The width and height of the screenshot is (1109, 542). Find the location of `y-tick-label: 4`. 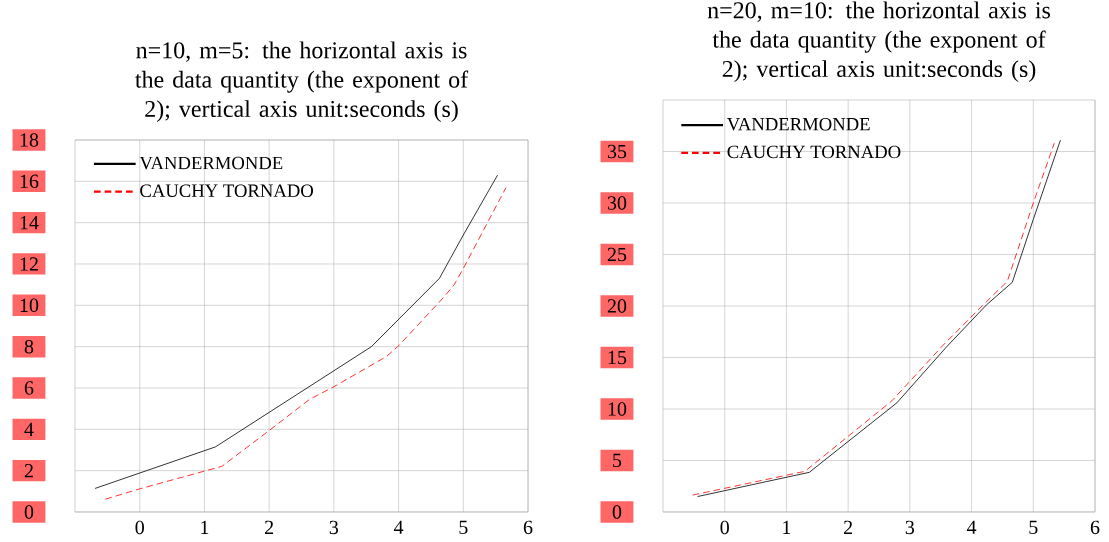

y-tick-label: 4 is located at coordinates (29, 429).